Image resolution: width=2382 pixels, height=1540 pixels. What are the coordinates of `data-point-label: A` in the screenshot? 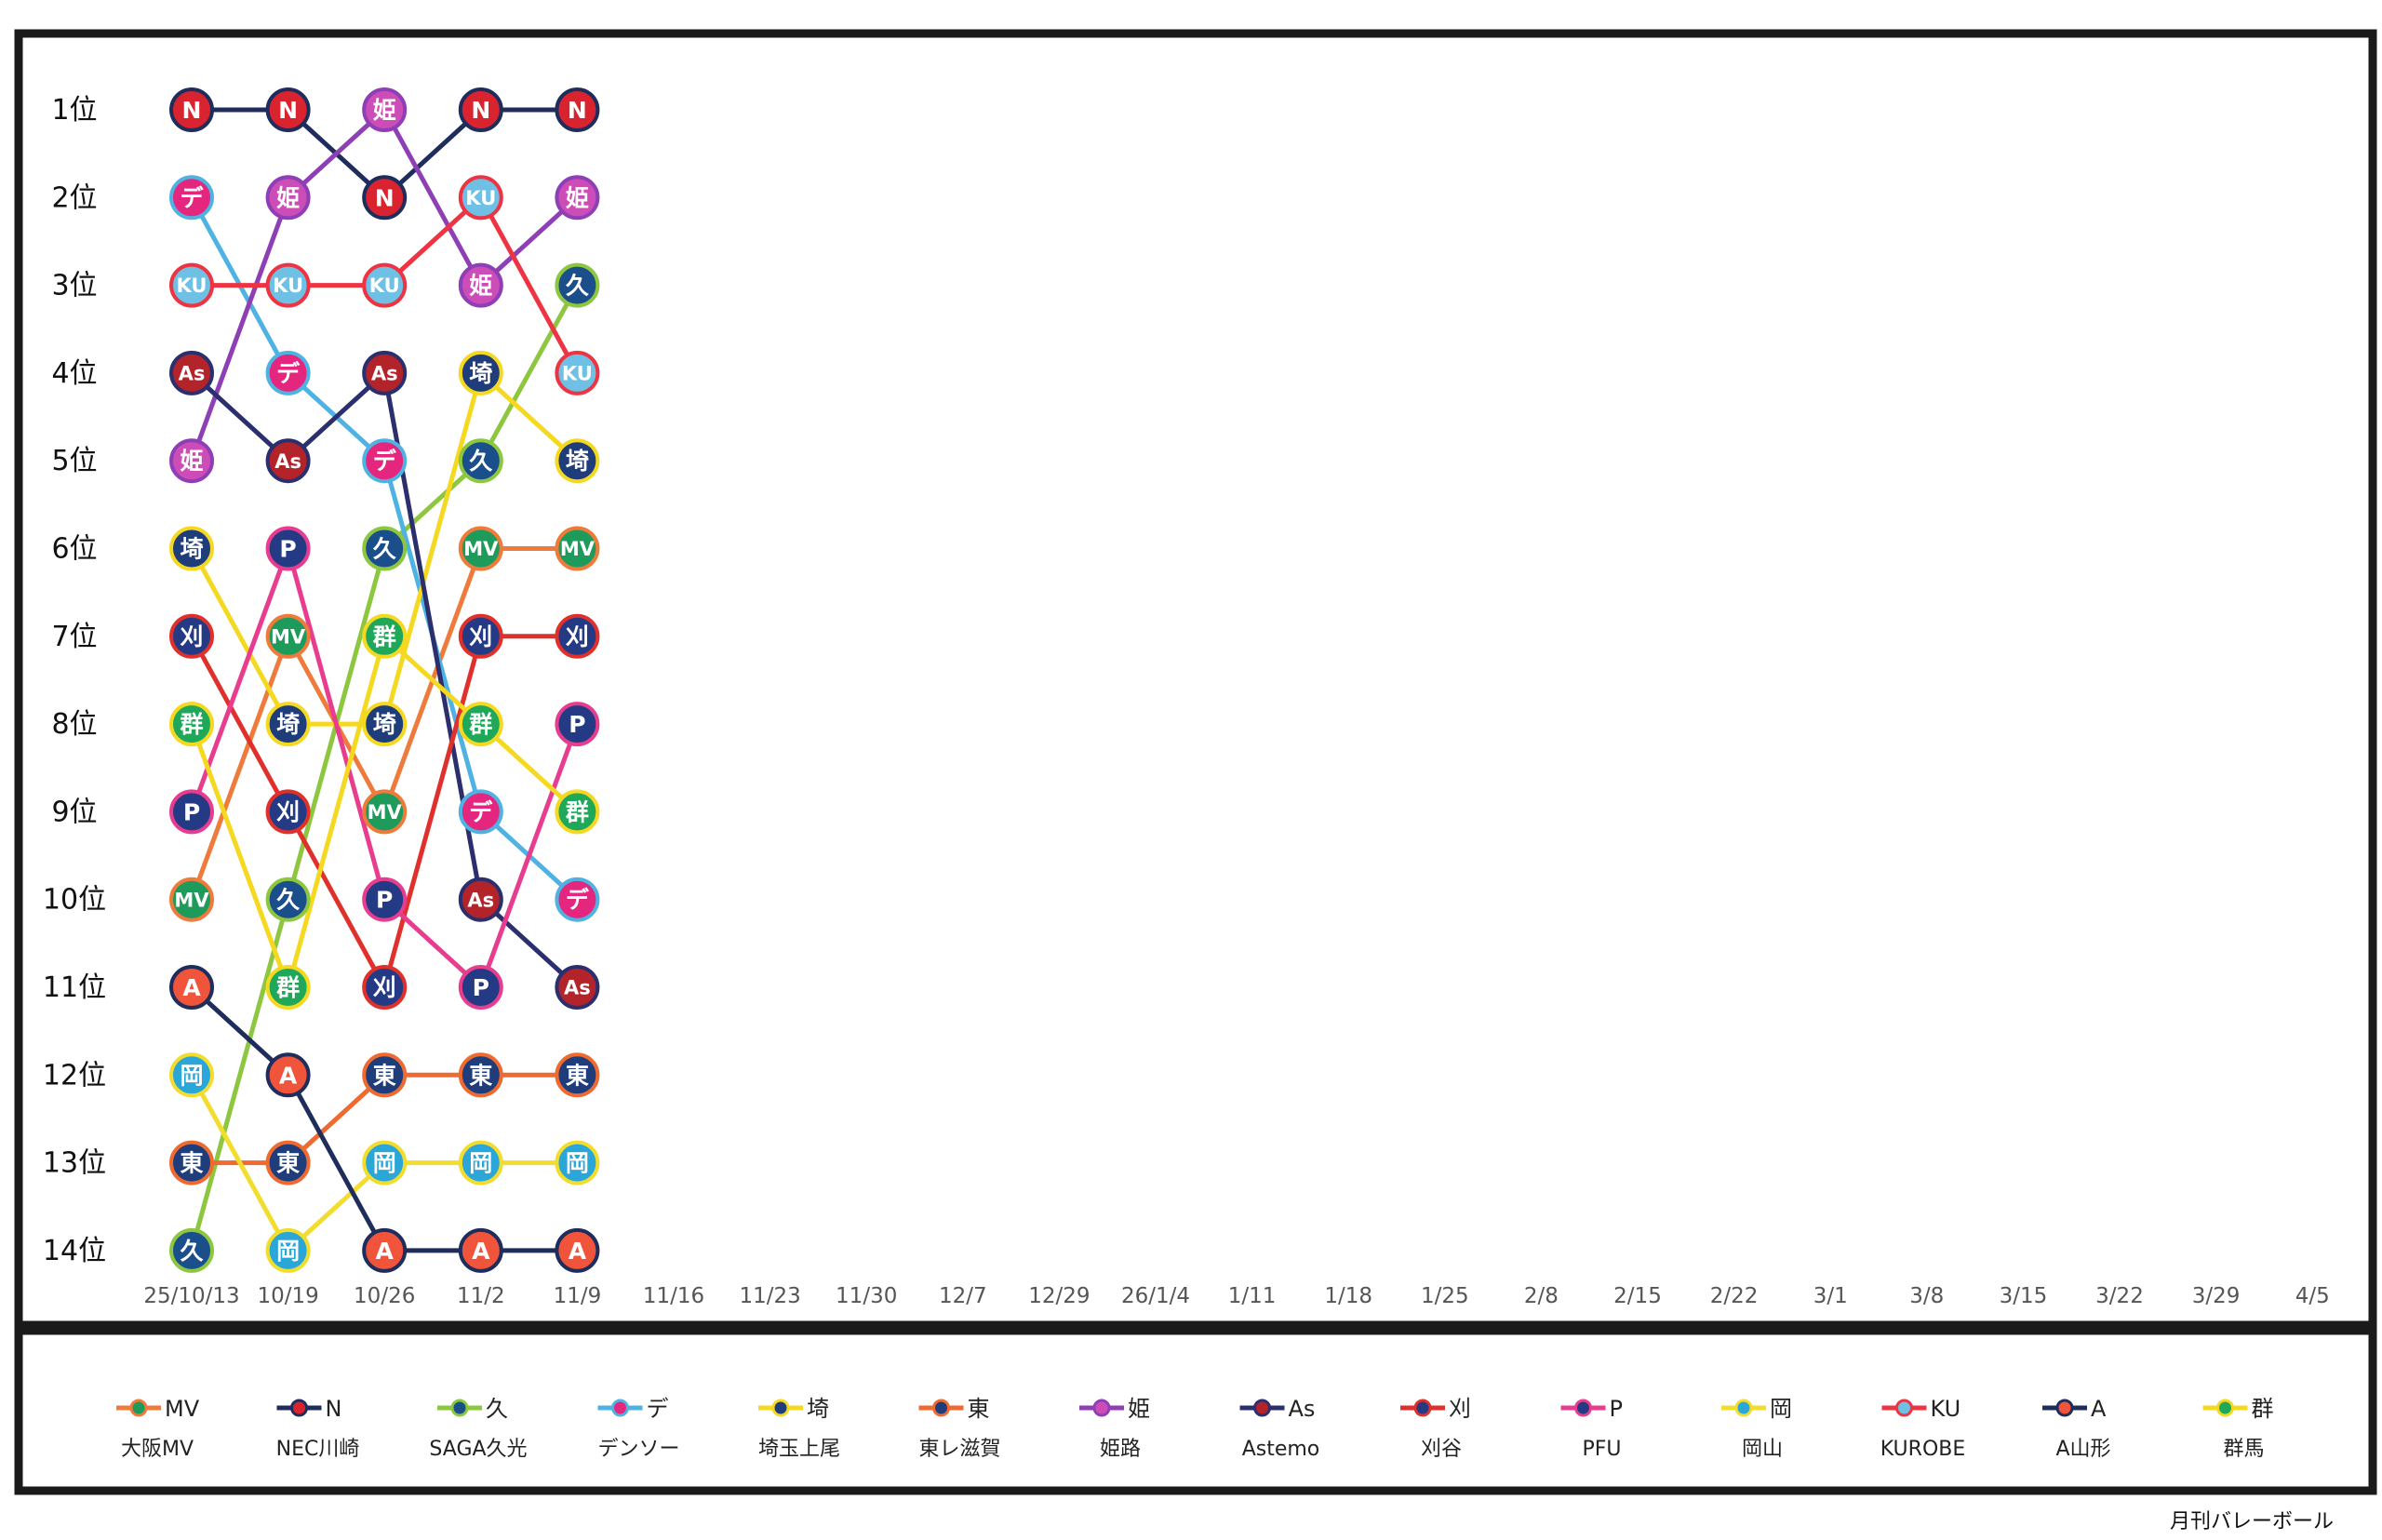 It's located at (288, 1075).